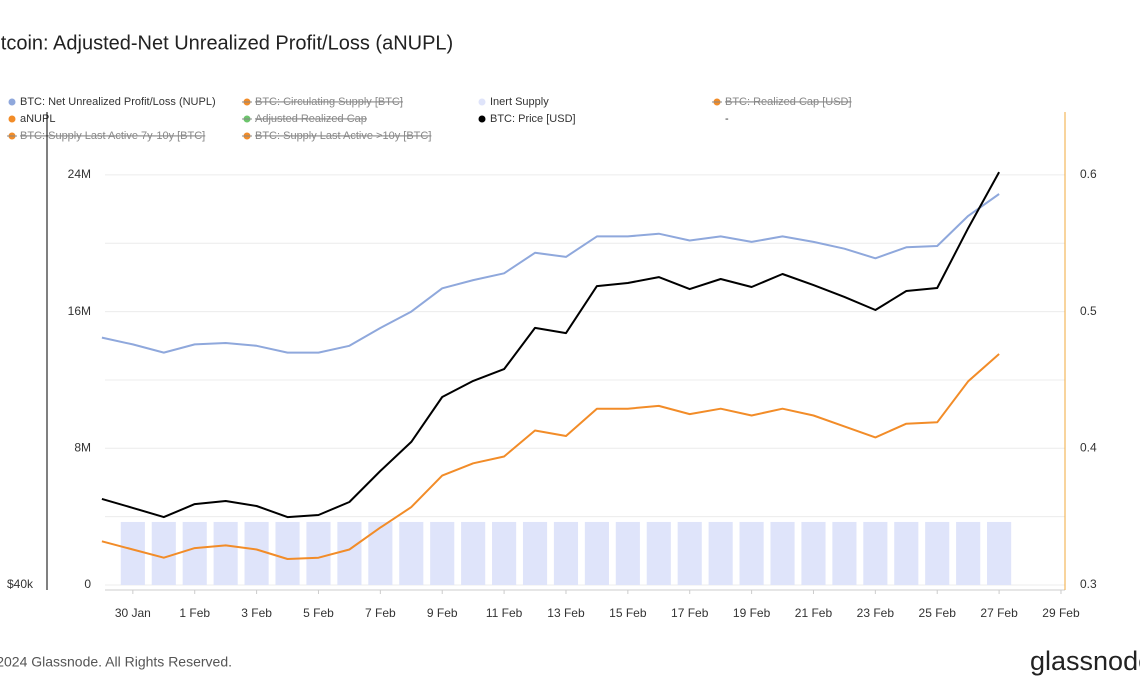 This screenshot has width=1140, height=694. I want to click on legend-label: BTC: Supply Last Active >10y [BTC], so click(343, 136).